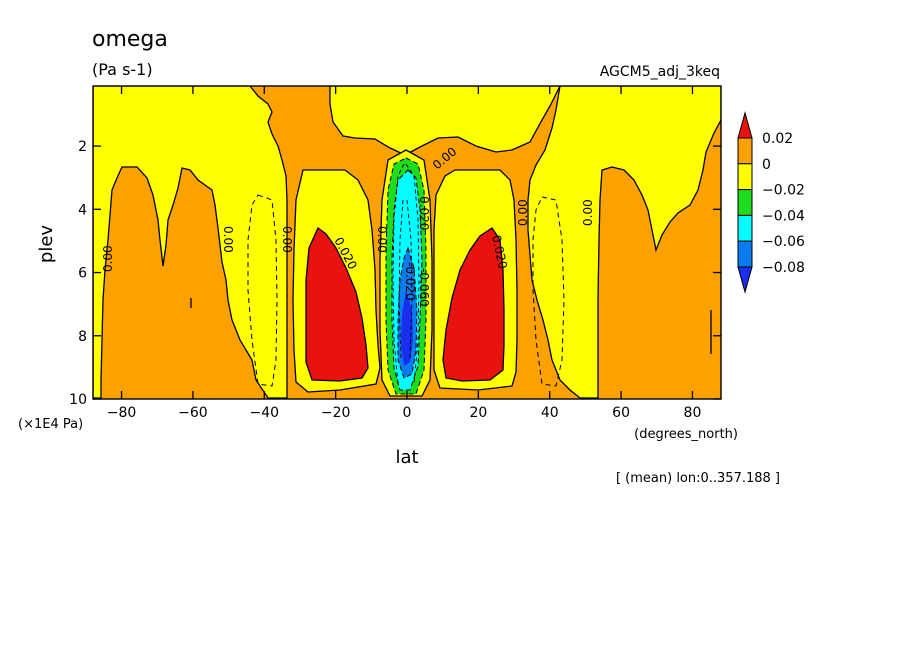 Image resolution: width=904 pixels, height=654 pixels. What do you see at coordinates (82, 274) in the screenshot?
I see `y-tick-label: 6` at bounding box center [82, 274].